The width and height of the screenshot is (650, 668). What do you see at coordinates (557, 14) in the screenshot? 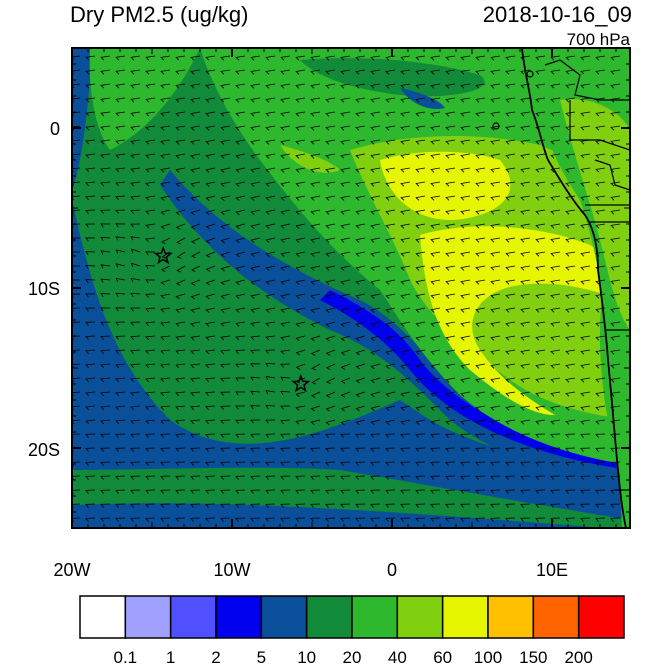
I see `map-datetime: 2018-10-16_09` at bounding box center [557, 14].